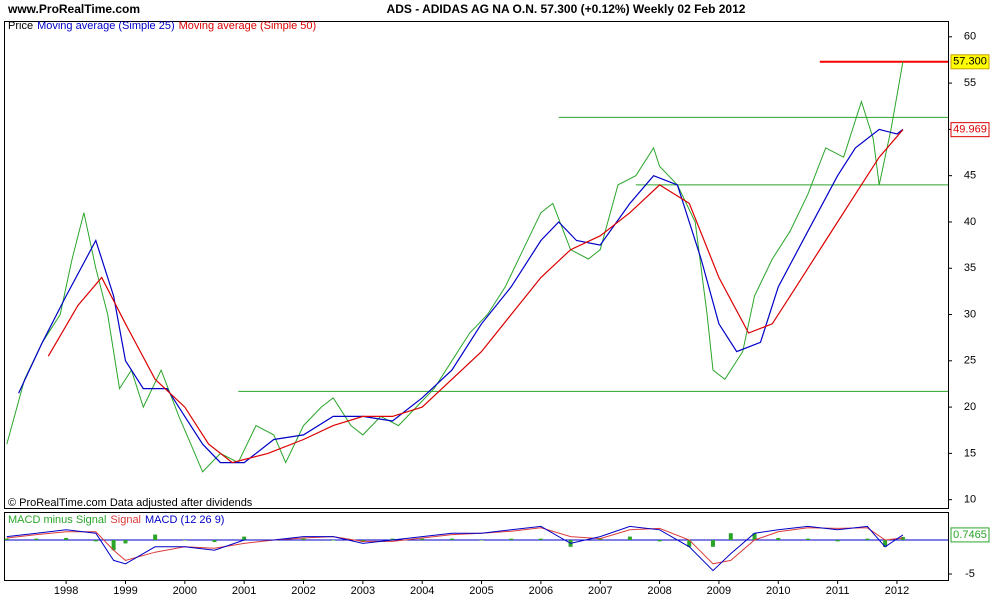 The image size is (1000, 600). Describe the element at coordinates (600, 591) in the screenshot. I see `x-tick-label: 2007` at that location.